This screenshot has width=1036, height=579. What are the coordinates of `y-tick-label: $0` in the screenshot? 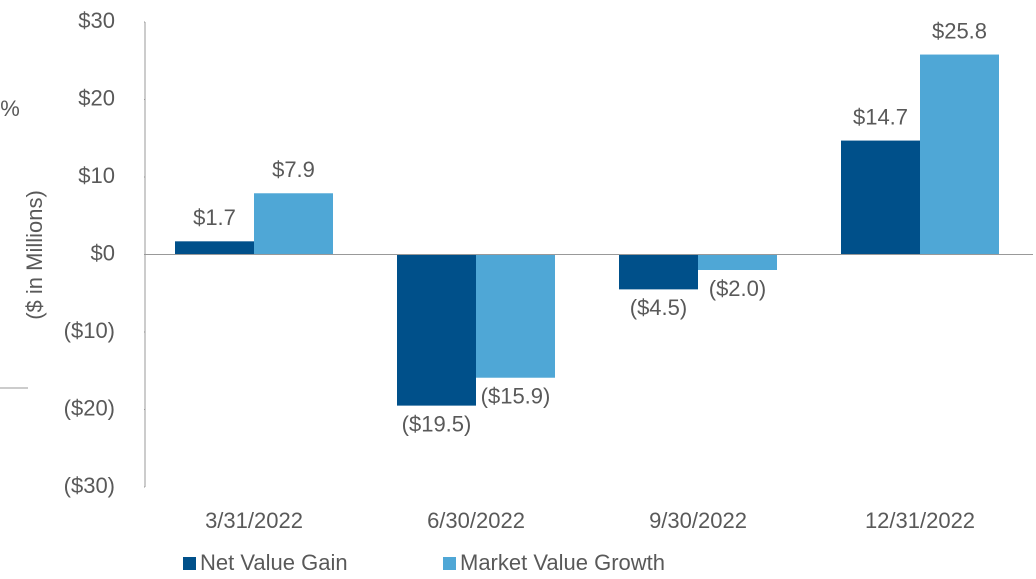 It's located at (103, 252).